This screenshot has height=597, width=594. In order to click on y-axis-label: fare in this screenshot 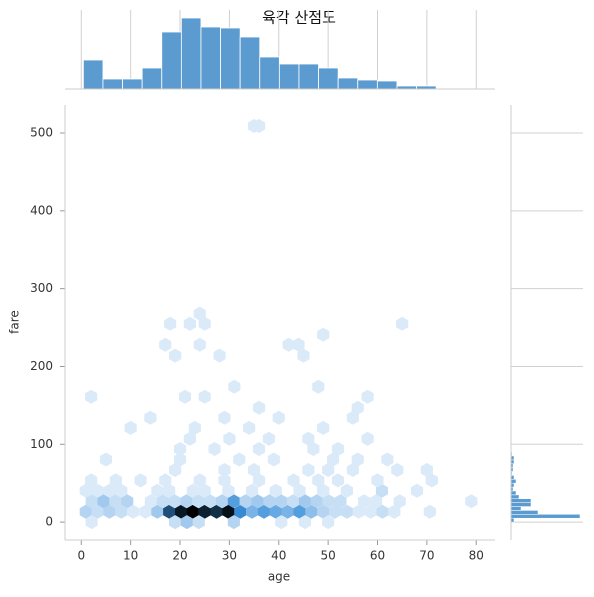, I will do `click(15, 322)`.